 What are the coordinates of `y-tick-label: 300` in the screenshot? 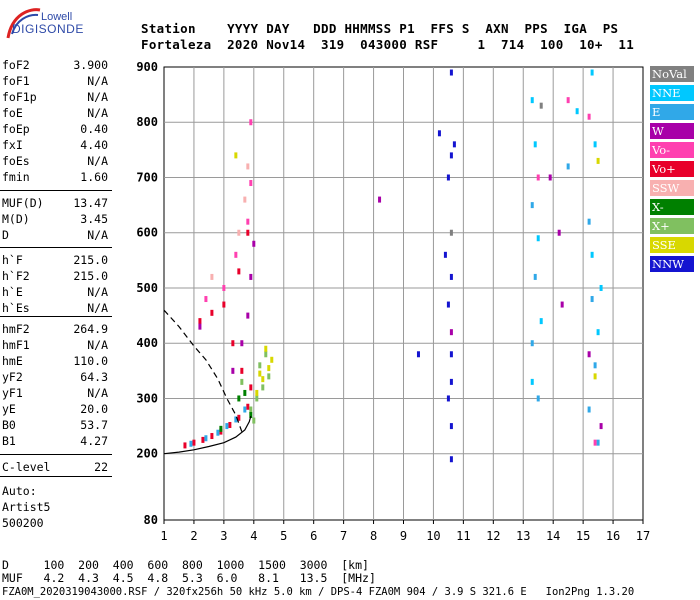 It's located at (147, 398).